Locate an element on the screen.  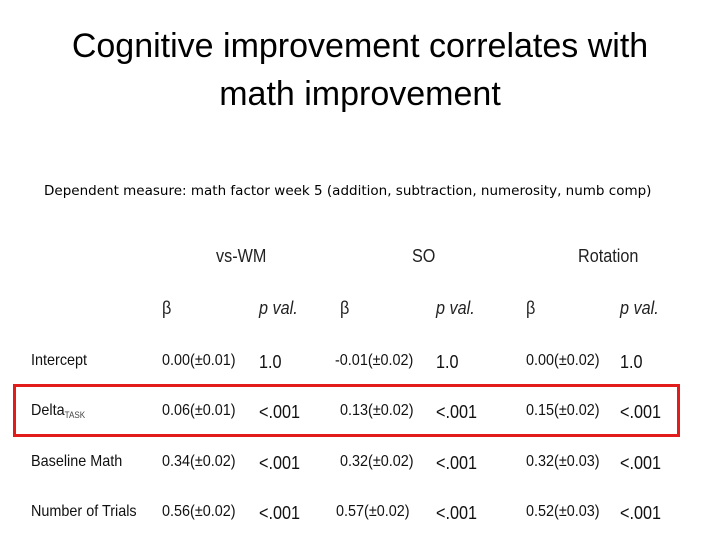
baseline-so-p: <.001 is located at coordinates (456, 463).